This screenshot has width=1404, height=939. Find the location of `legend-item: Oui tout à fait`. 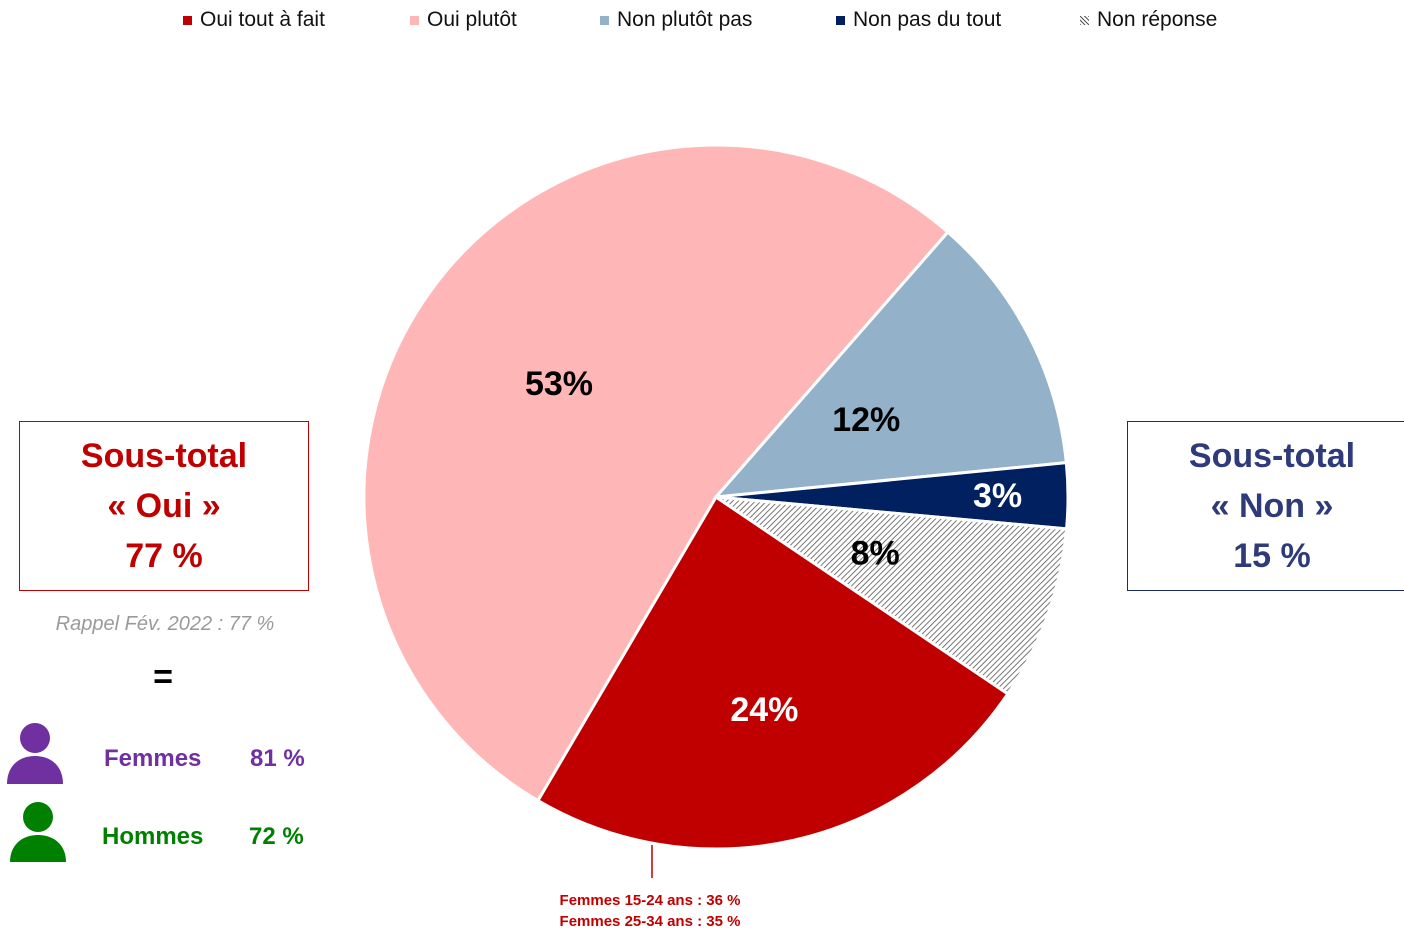

legend-item: Oui tout à fait is located at coordinates (254, 20).